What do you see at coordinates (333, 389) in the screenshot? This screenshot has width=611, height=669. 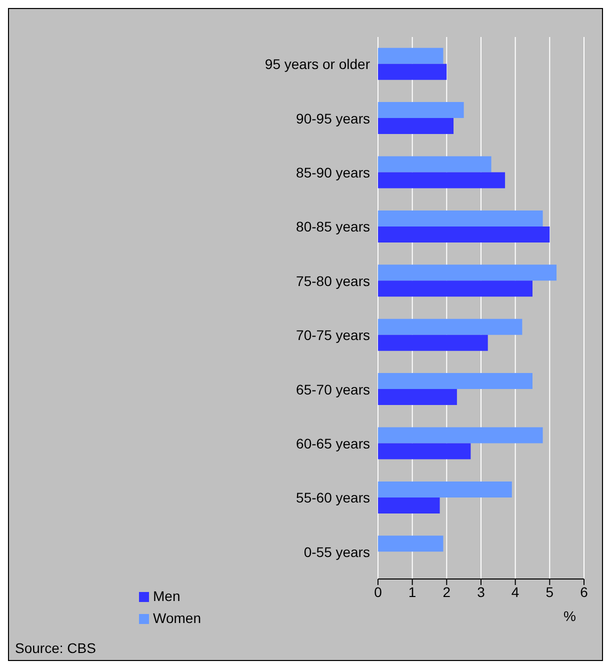 I see `y-tick-label: 65-70 years` at bounding box center [333, 389].